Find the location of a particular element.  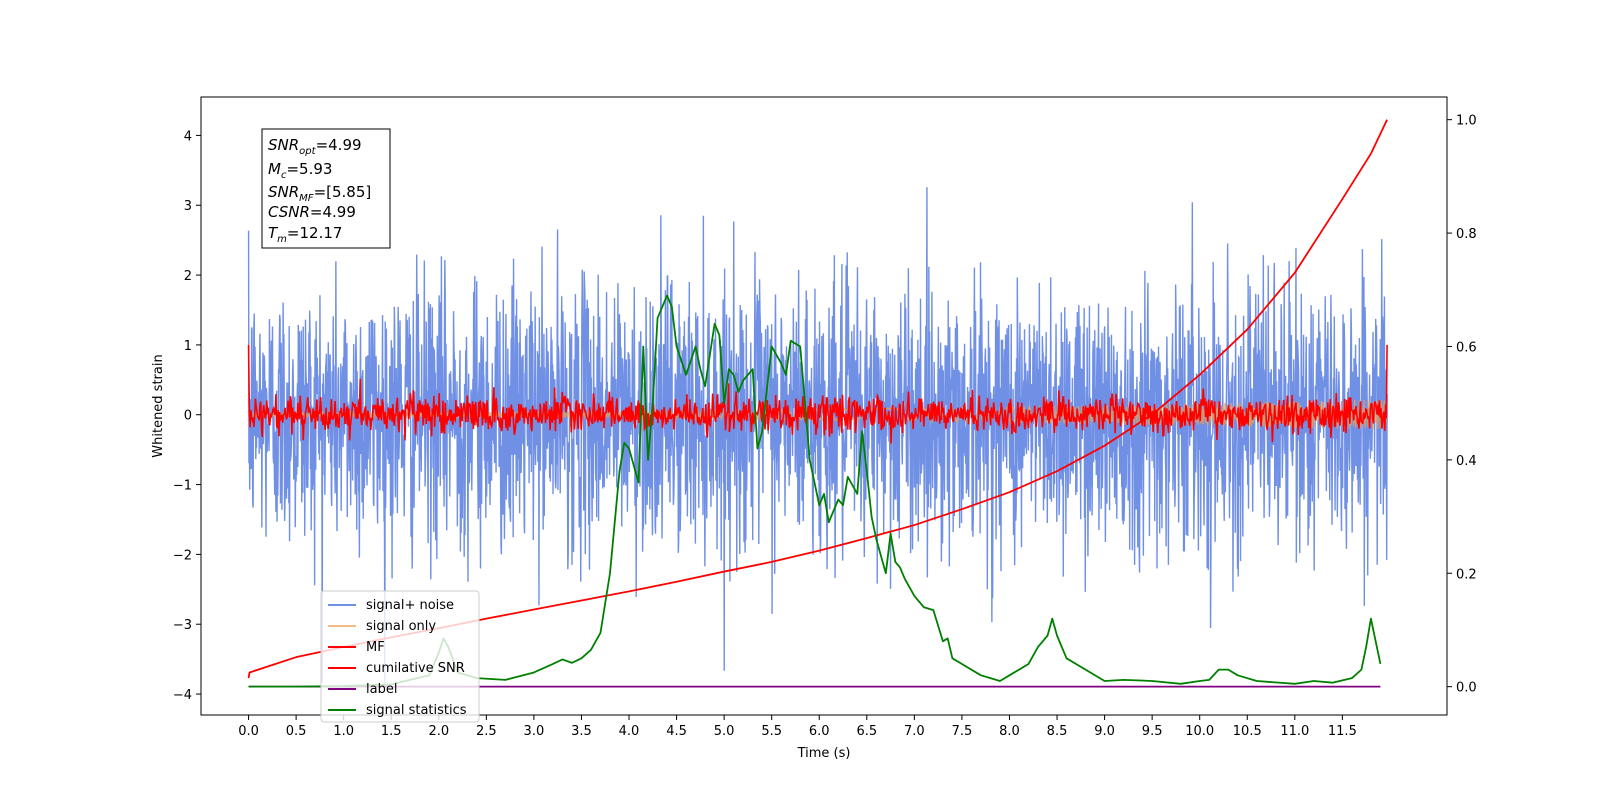

y-tick-label: 3 is located at coordinates (188, 206).